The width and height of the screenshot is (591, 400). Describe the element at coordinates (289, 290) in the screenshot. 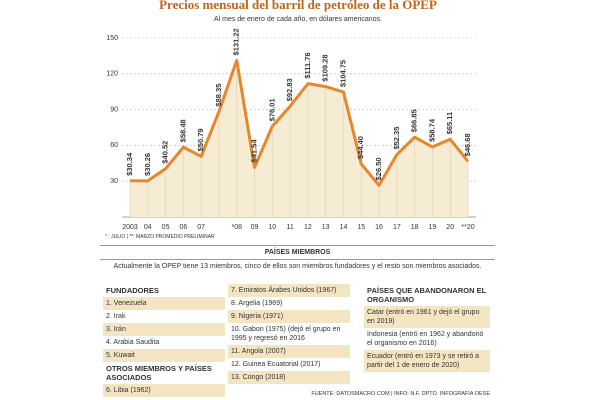

I see `list-item: 7. Emiratos Árabes Unidos (1967)` at that location.